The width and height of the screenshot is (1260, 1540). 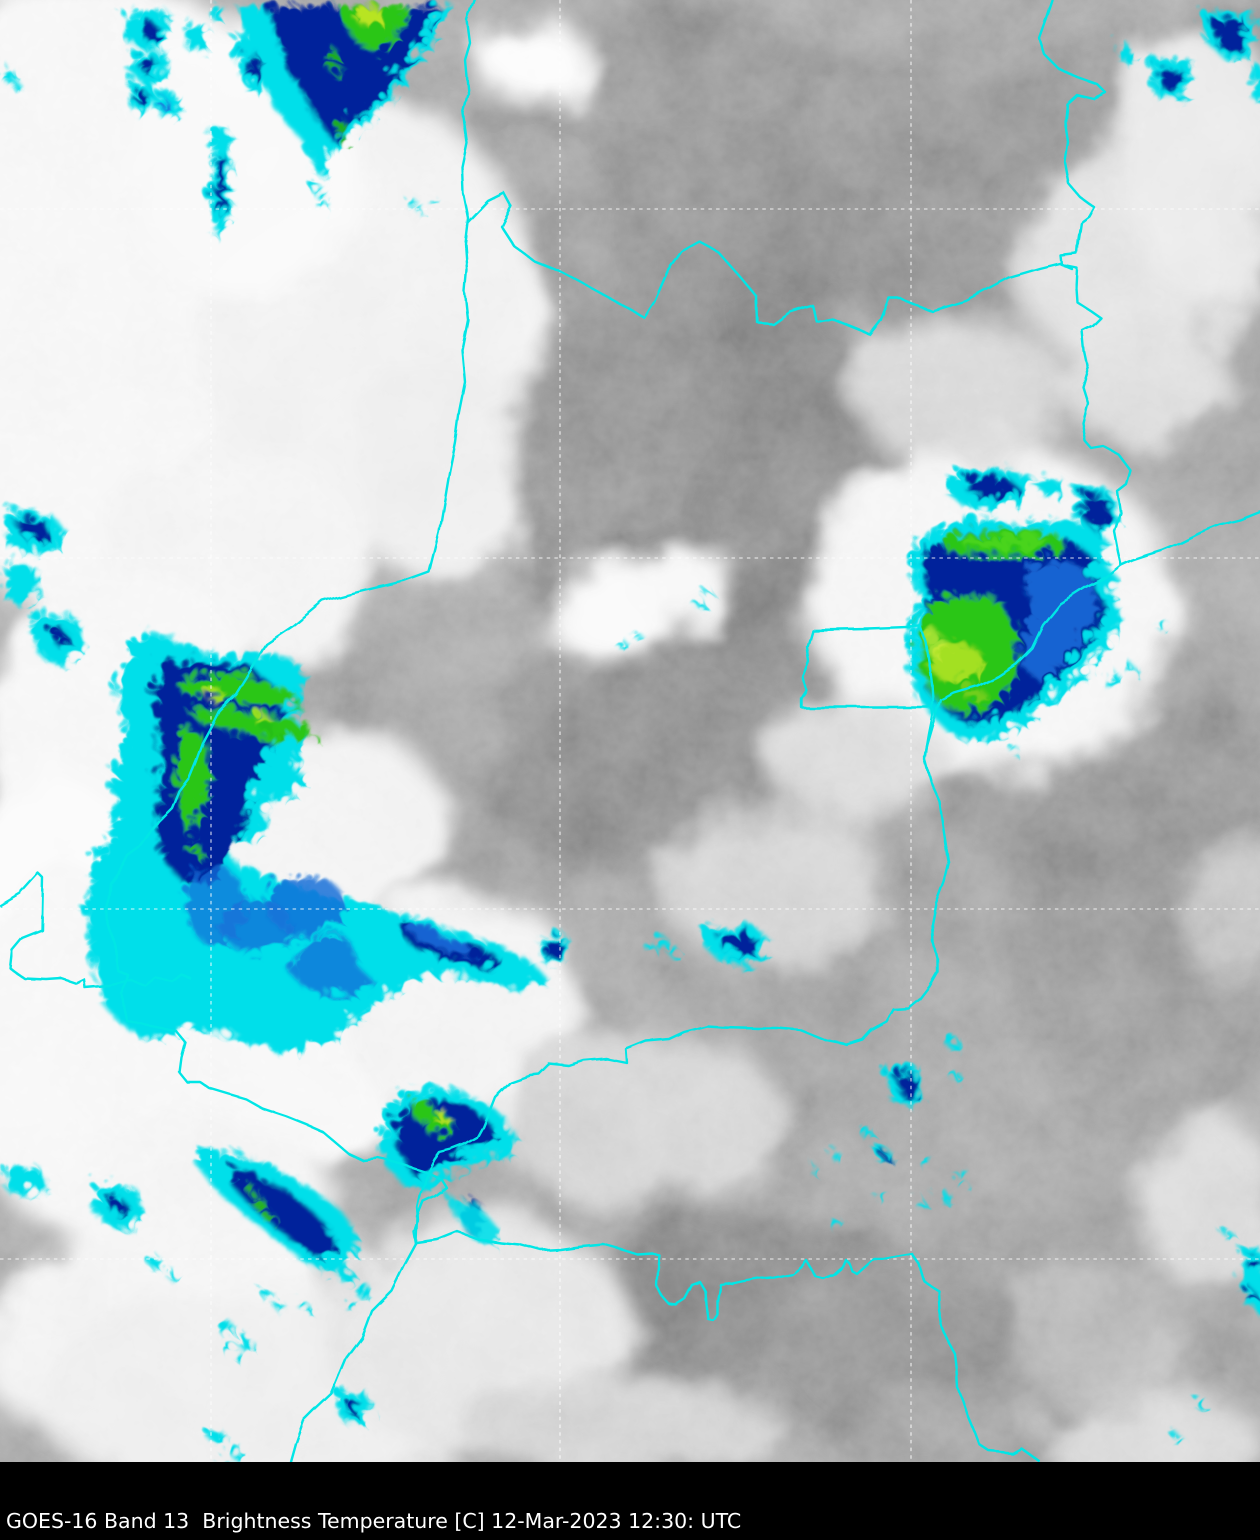 What do you see at coordinates (1186, 52) in the screenshot?
I see `storm-cell-topright-specks` at bounding box center [1186, 52].